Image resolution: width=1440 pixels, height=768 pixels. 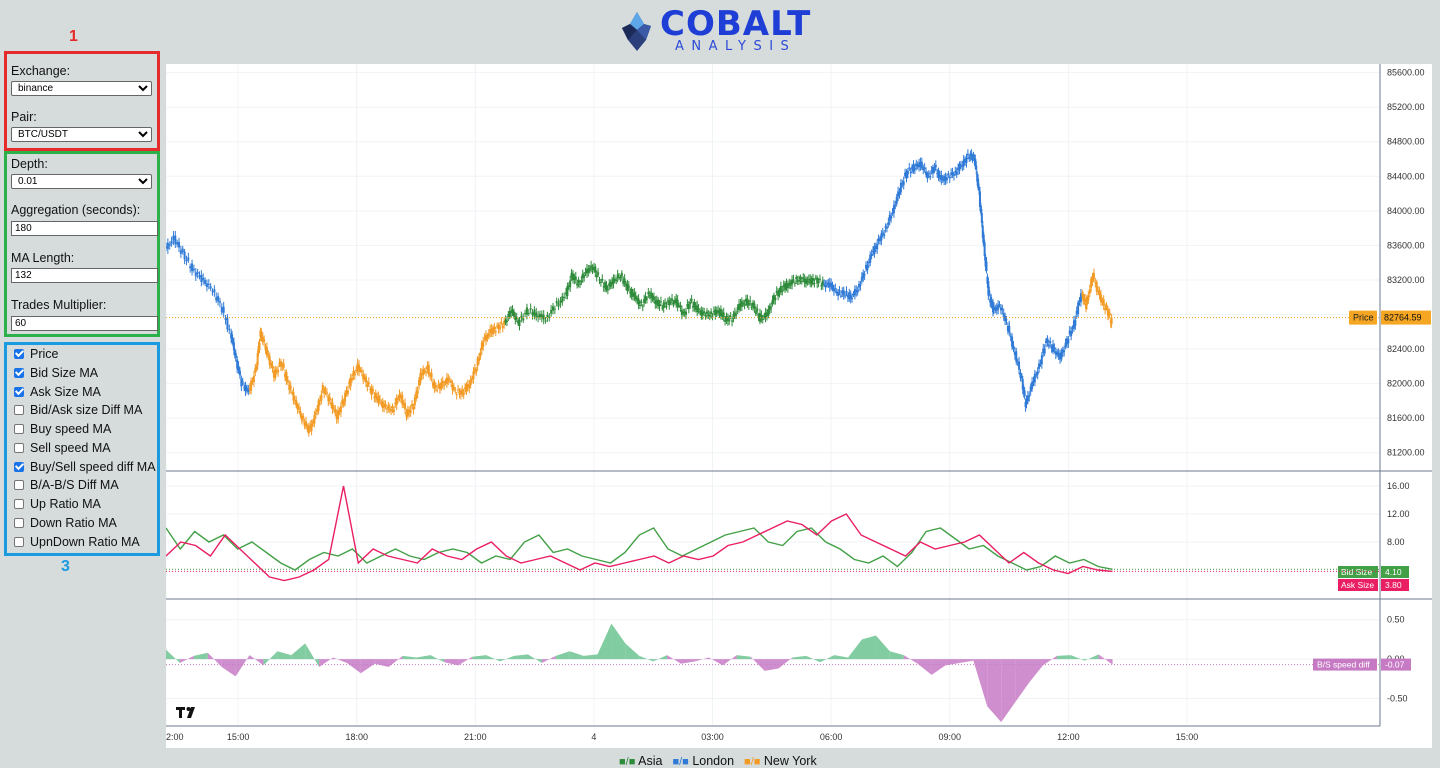 I want to click on x-tick-label: 2:00, so click(x=175, y=737).